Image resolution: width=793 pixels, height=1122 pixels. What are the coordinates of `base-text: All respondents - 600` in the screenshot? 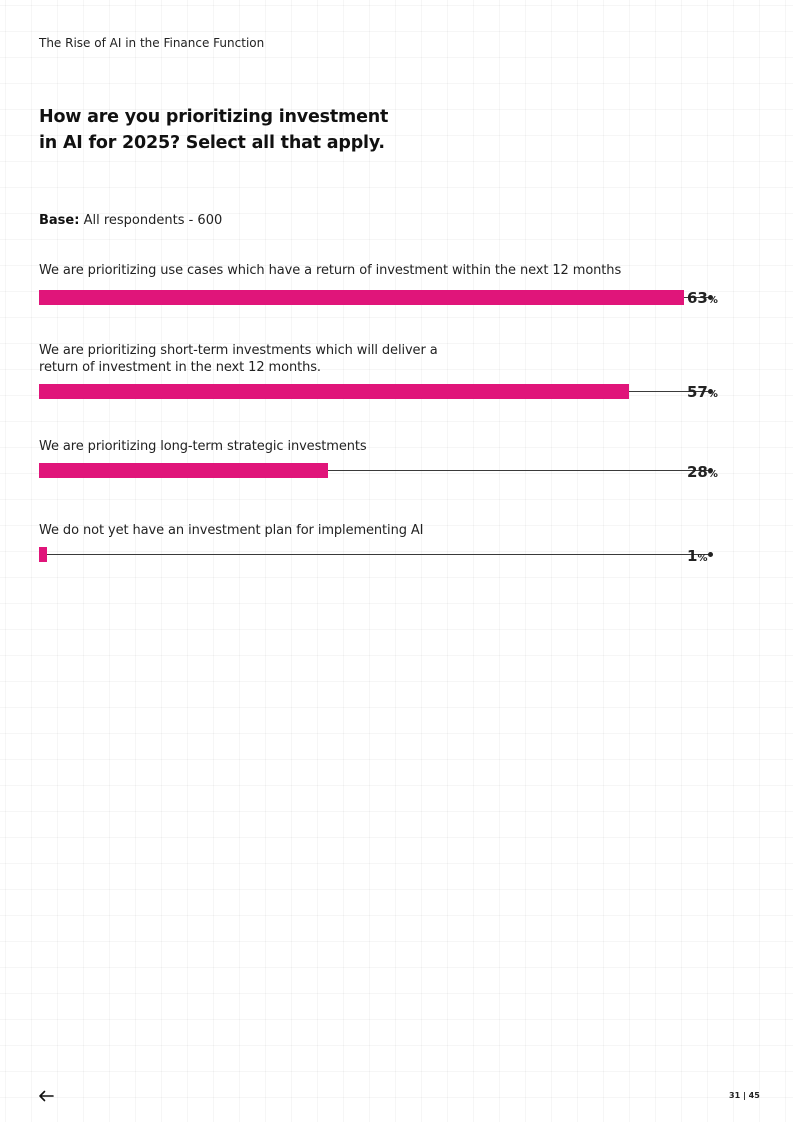 It's located at (153, 220).